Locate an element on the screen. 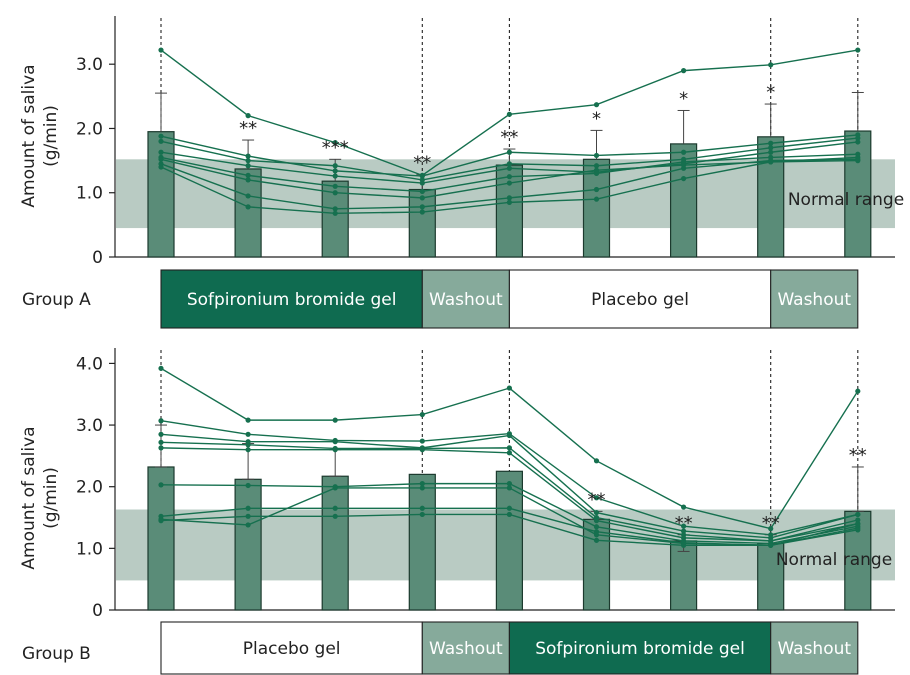  phase-label: Placebo gel is located at coordinates (640, 300).